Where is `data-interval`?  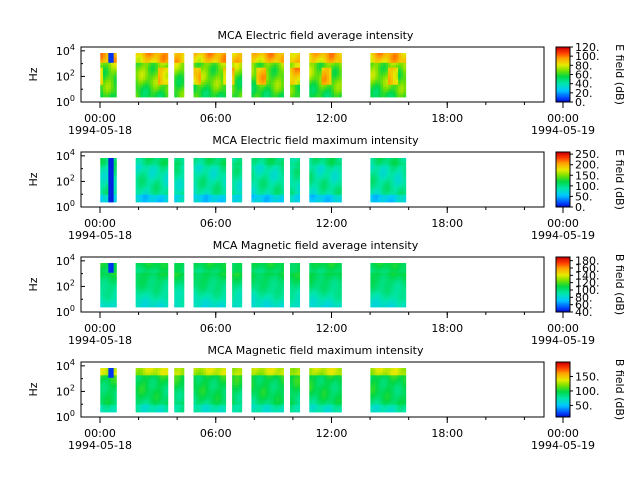 data-interval is located at coordinates (295, 75).